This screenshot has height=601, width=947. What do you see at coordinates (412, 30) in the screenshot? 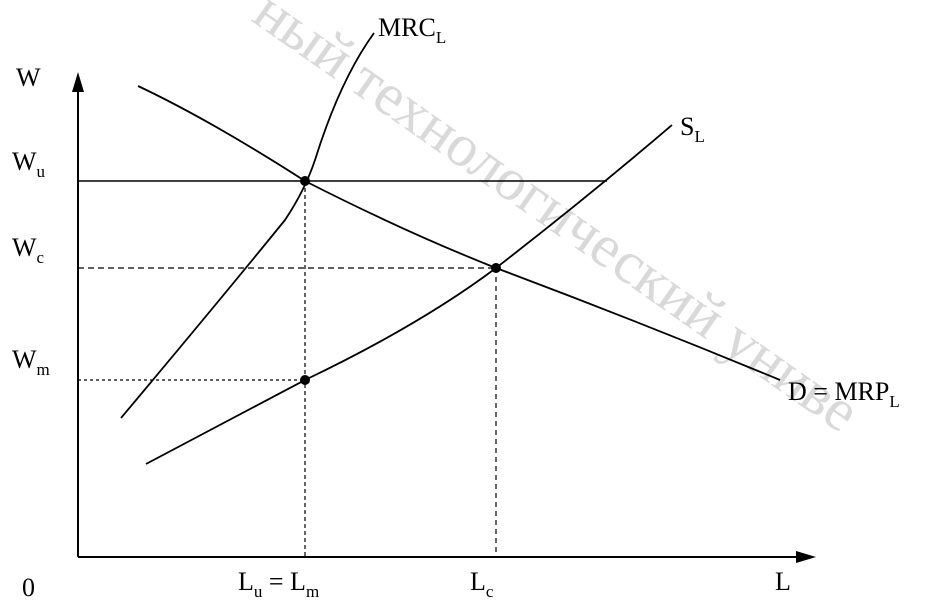
I see `mrc-label: MRCL` at bounding box center [412, 30].